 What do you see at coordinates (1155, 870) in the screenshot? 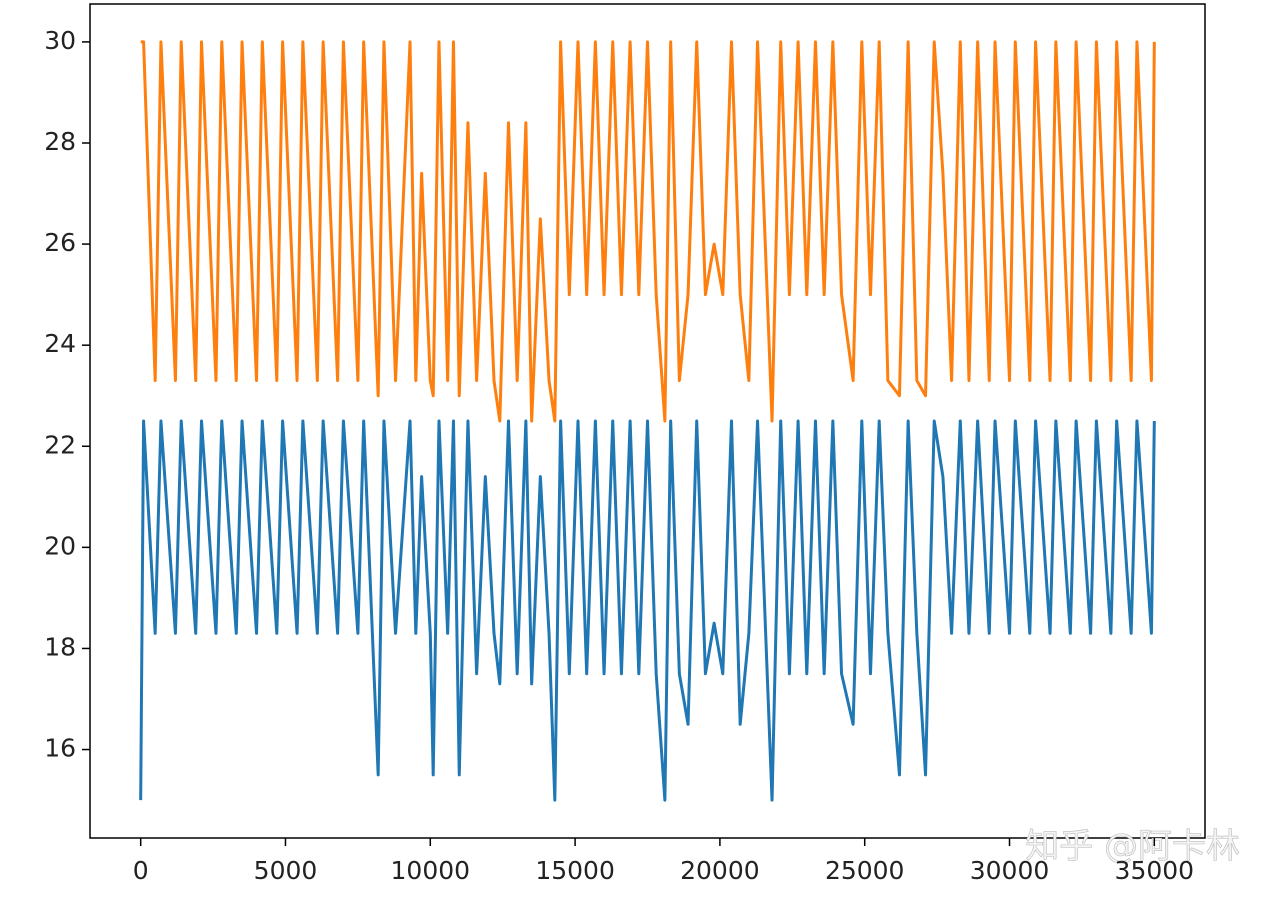
I see `x-tick-label: 35000` at bounding box center [1155, 870].